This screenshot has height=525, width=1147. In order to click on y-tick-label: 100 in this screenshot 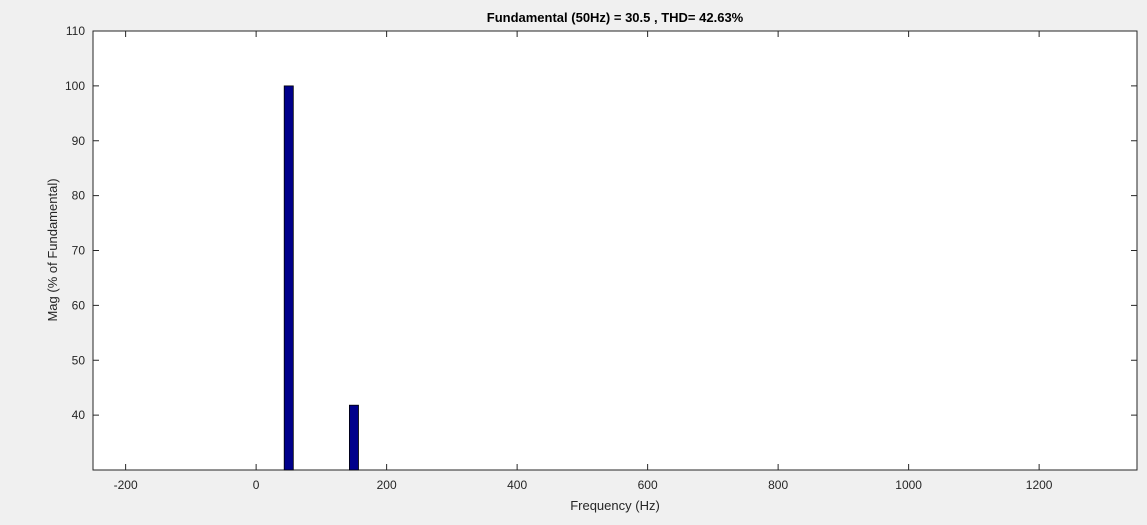, I will do `click(75, 86)`.